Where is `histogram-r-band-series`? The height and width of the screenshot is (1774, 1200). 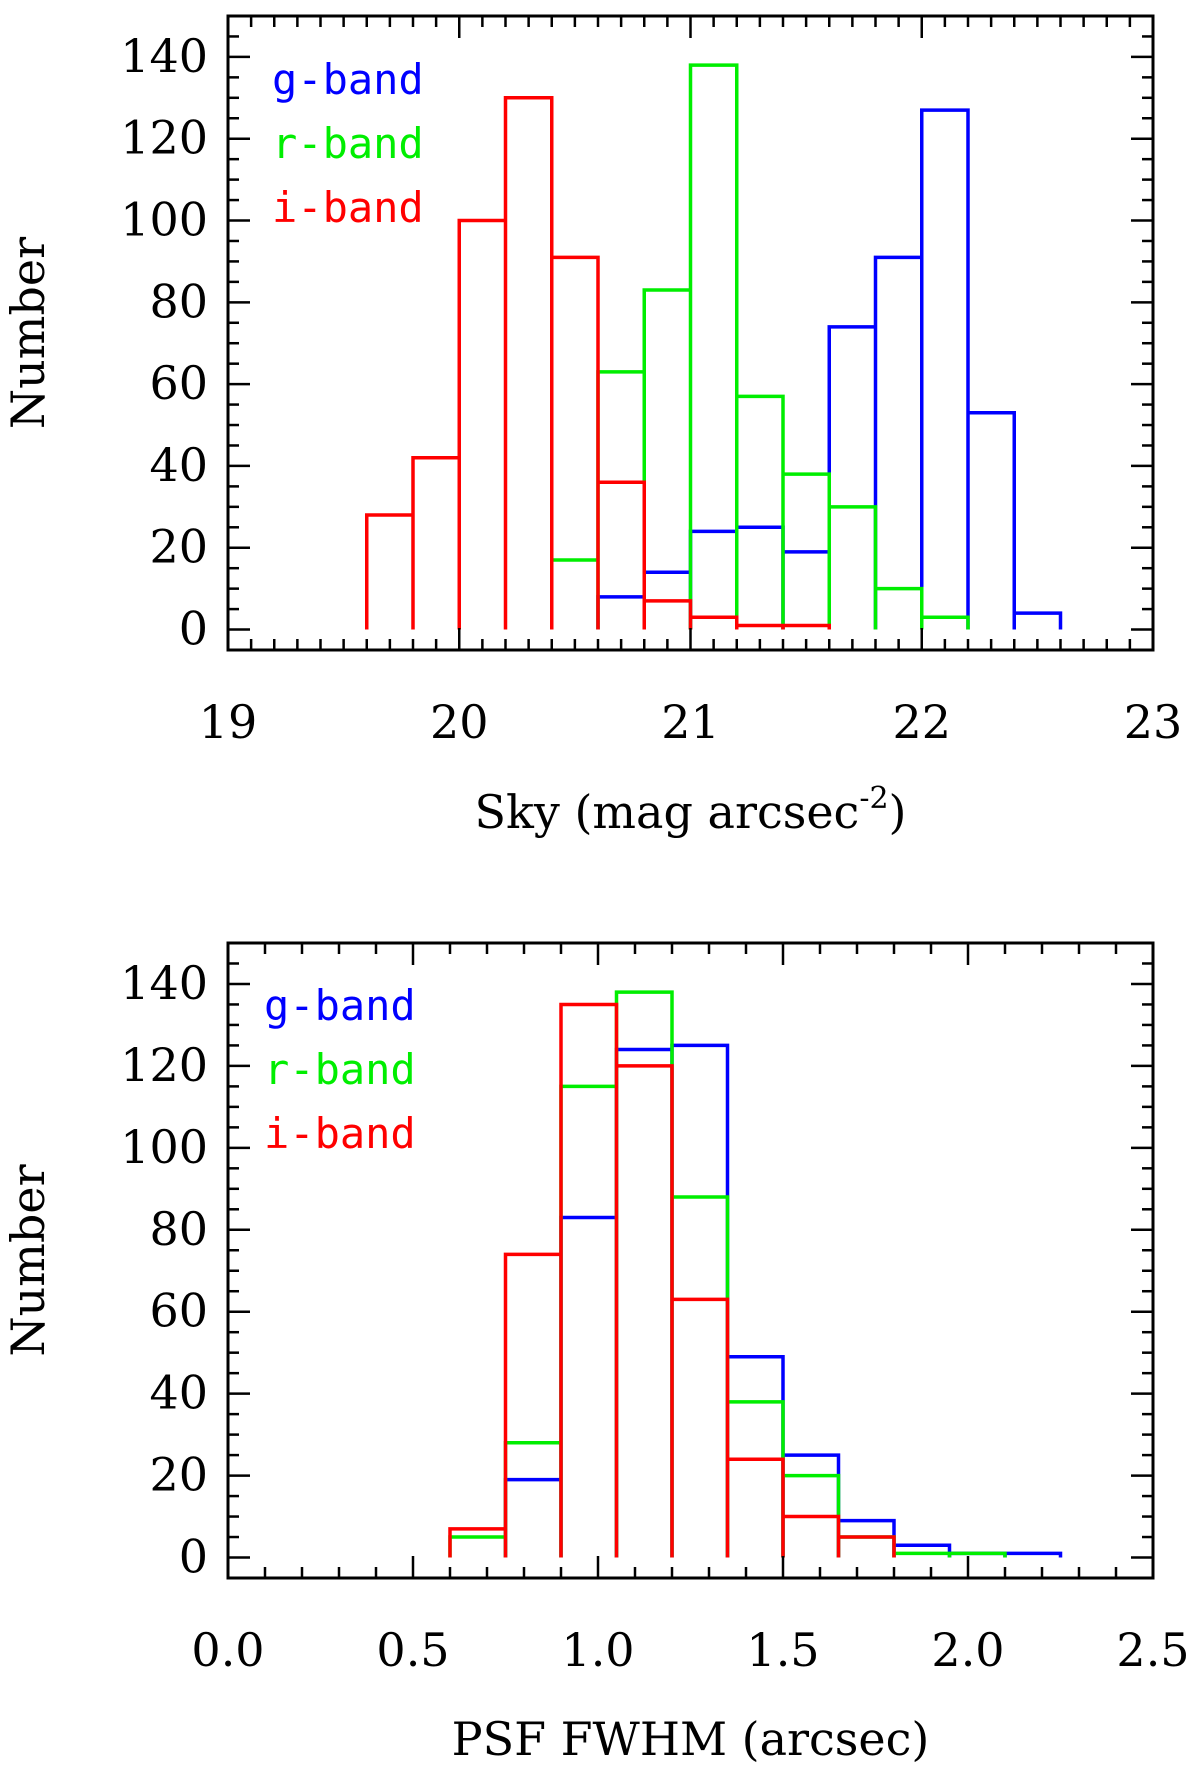
histogram-r-band-series is located at coordinates (760, 346).